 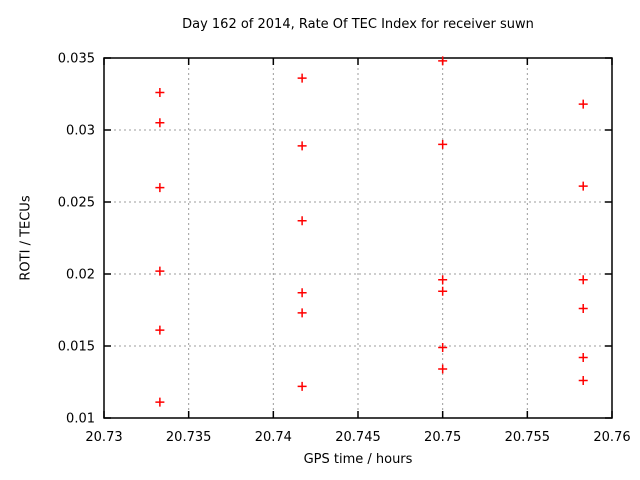 What do you see at coordinates (26, 238) in the screenshot?
I see `y-axis-label: ROTI / TECUs` at bounding box center [26, 238].